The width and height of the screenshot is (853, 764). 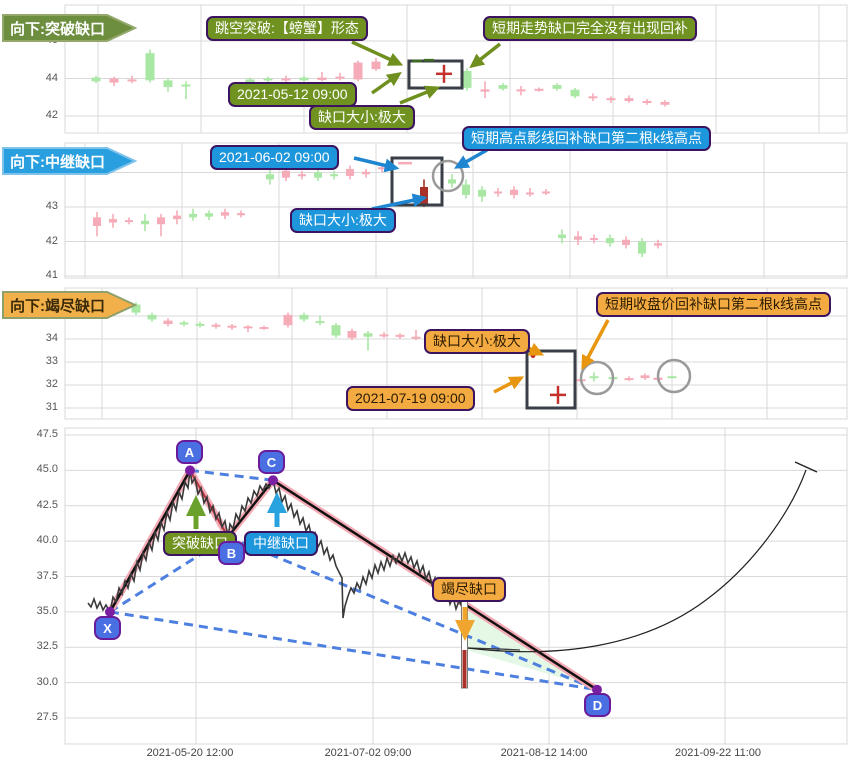 What do you see at coordinates (250, 508) in the screenshot?
I see `pattern-line-BC` at bounding box center [250, 508].